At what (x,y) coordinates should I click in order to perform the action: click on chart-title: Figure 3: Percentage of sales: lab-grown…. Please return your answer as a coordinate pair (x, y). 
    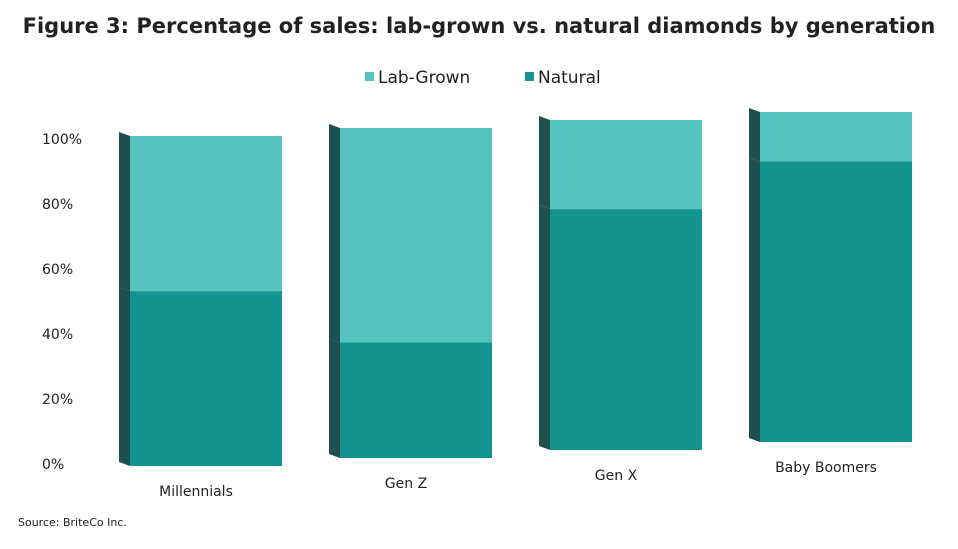
    Looking at the image, I should click on (479, 26).